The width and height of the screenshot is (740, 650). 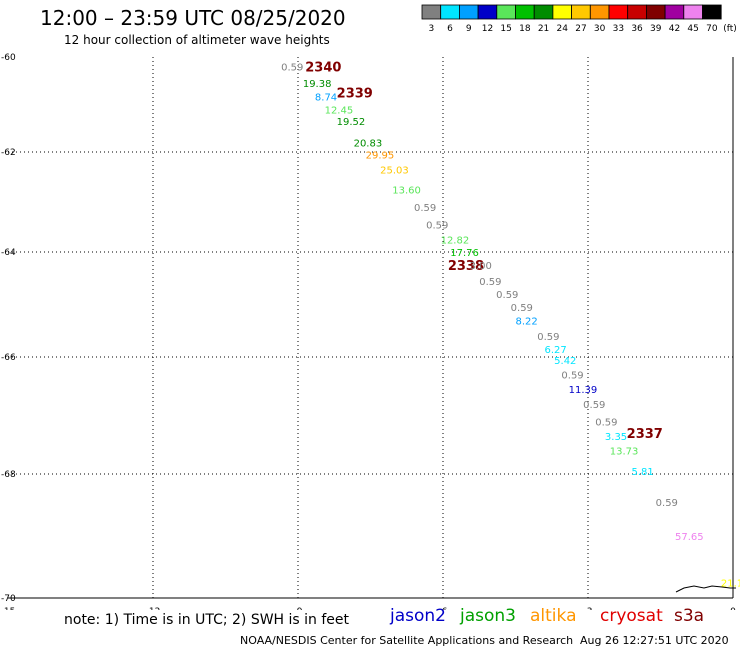 I want to click on legend-label: 33, so click(x=618, y=29).